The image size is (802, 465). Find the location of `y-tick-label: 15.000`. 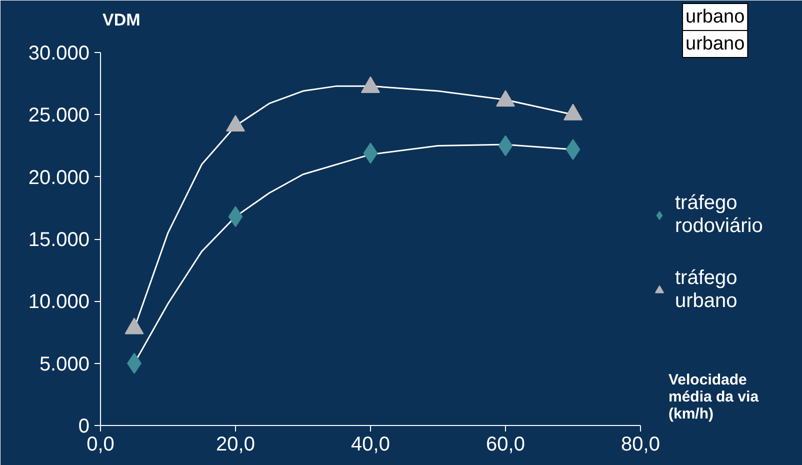

y-tick-label: 15.000 is located at coordinates (59, 240).